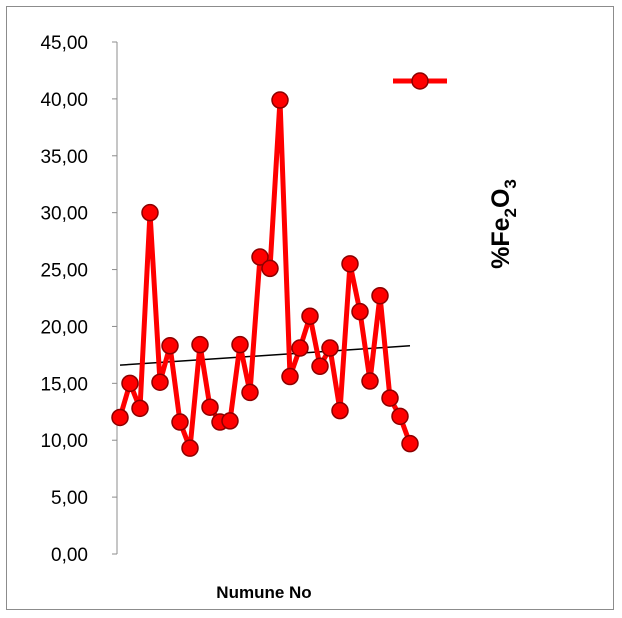 Image resolution: width=622 pixels, height=618 pixels. What do you see at coordinates (64, 214) in the screenshot?
I see `y-tick-label: 30,00` at bounding box center [64, 214].